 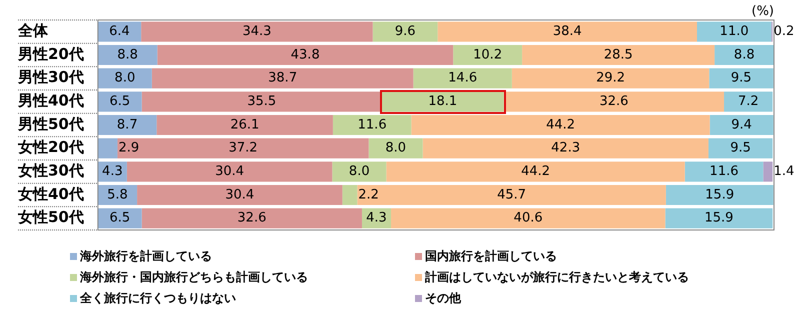 I want to click on data-label: 11.0, so click(x=734, y=32).